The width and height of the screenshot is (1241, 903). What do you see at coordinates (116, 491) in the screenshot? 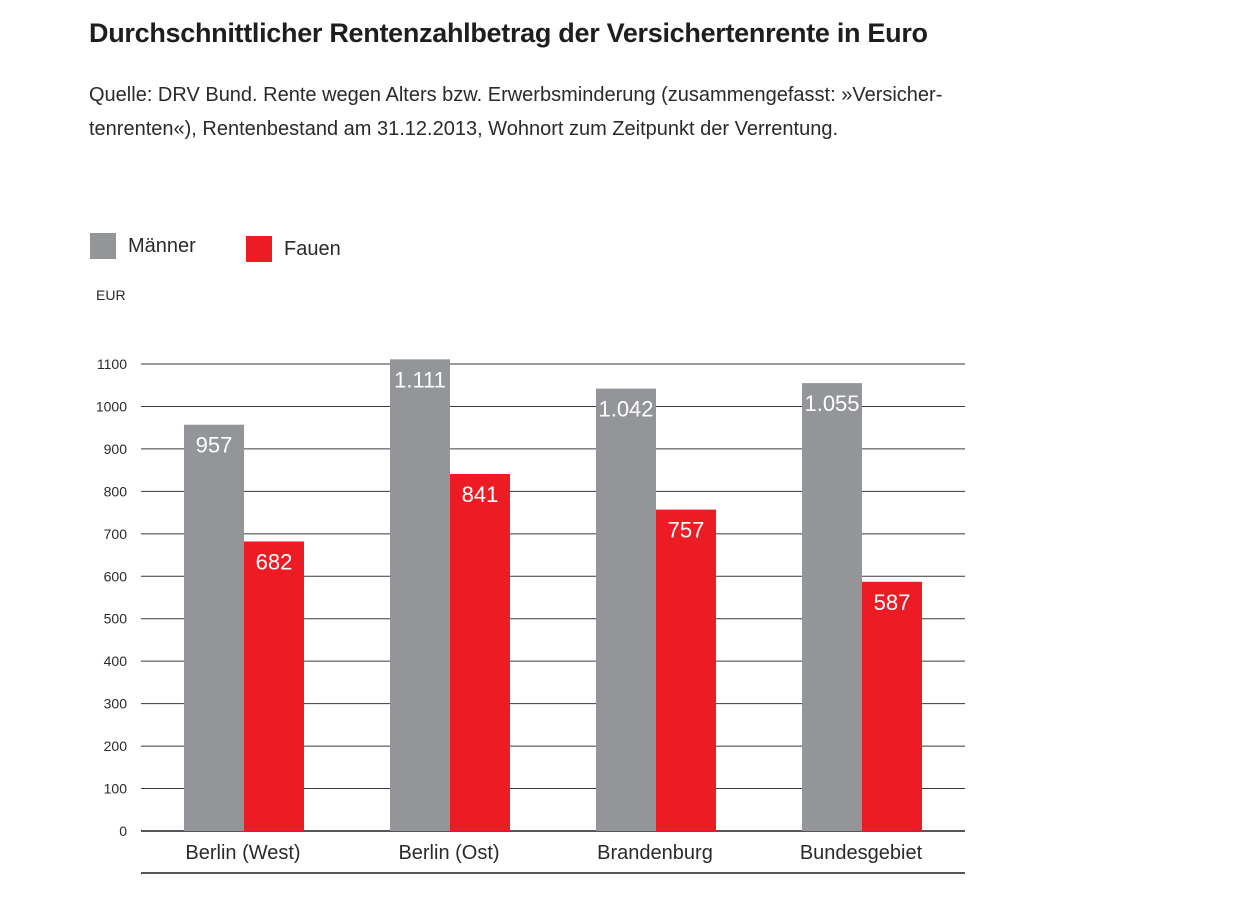
I see `y-tick-label-800: 800` at bounding box center [116, 491].